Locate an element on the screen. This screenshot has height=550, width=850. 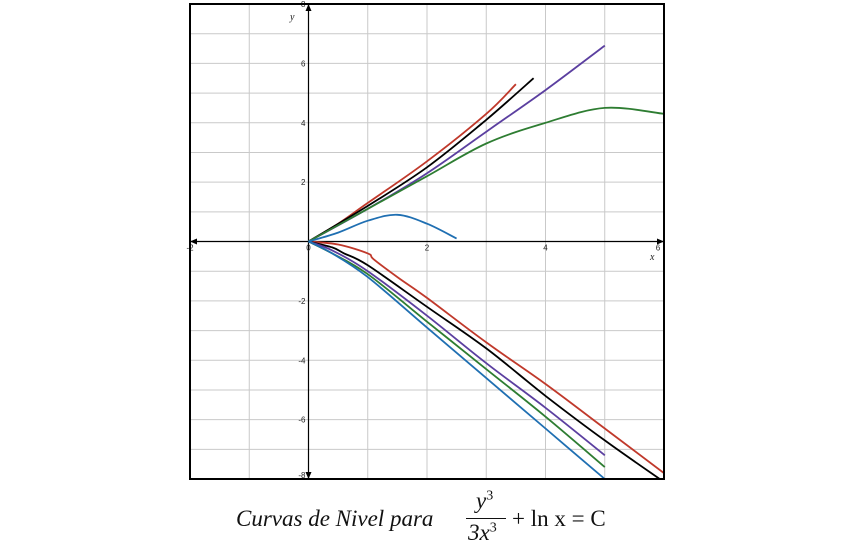
y-tick-label: 2 is located at coordinates (303, 182).